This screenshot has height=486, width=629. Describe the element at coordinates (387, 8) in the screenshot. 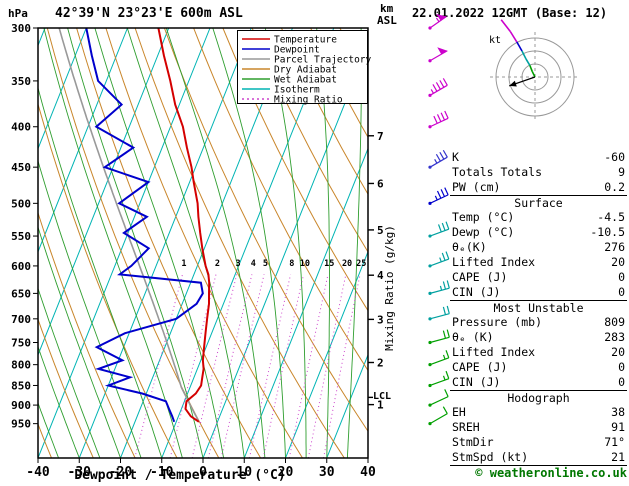

I see `km-unit-label: km` at that location.